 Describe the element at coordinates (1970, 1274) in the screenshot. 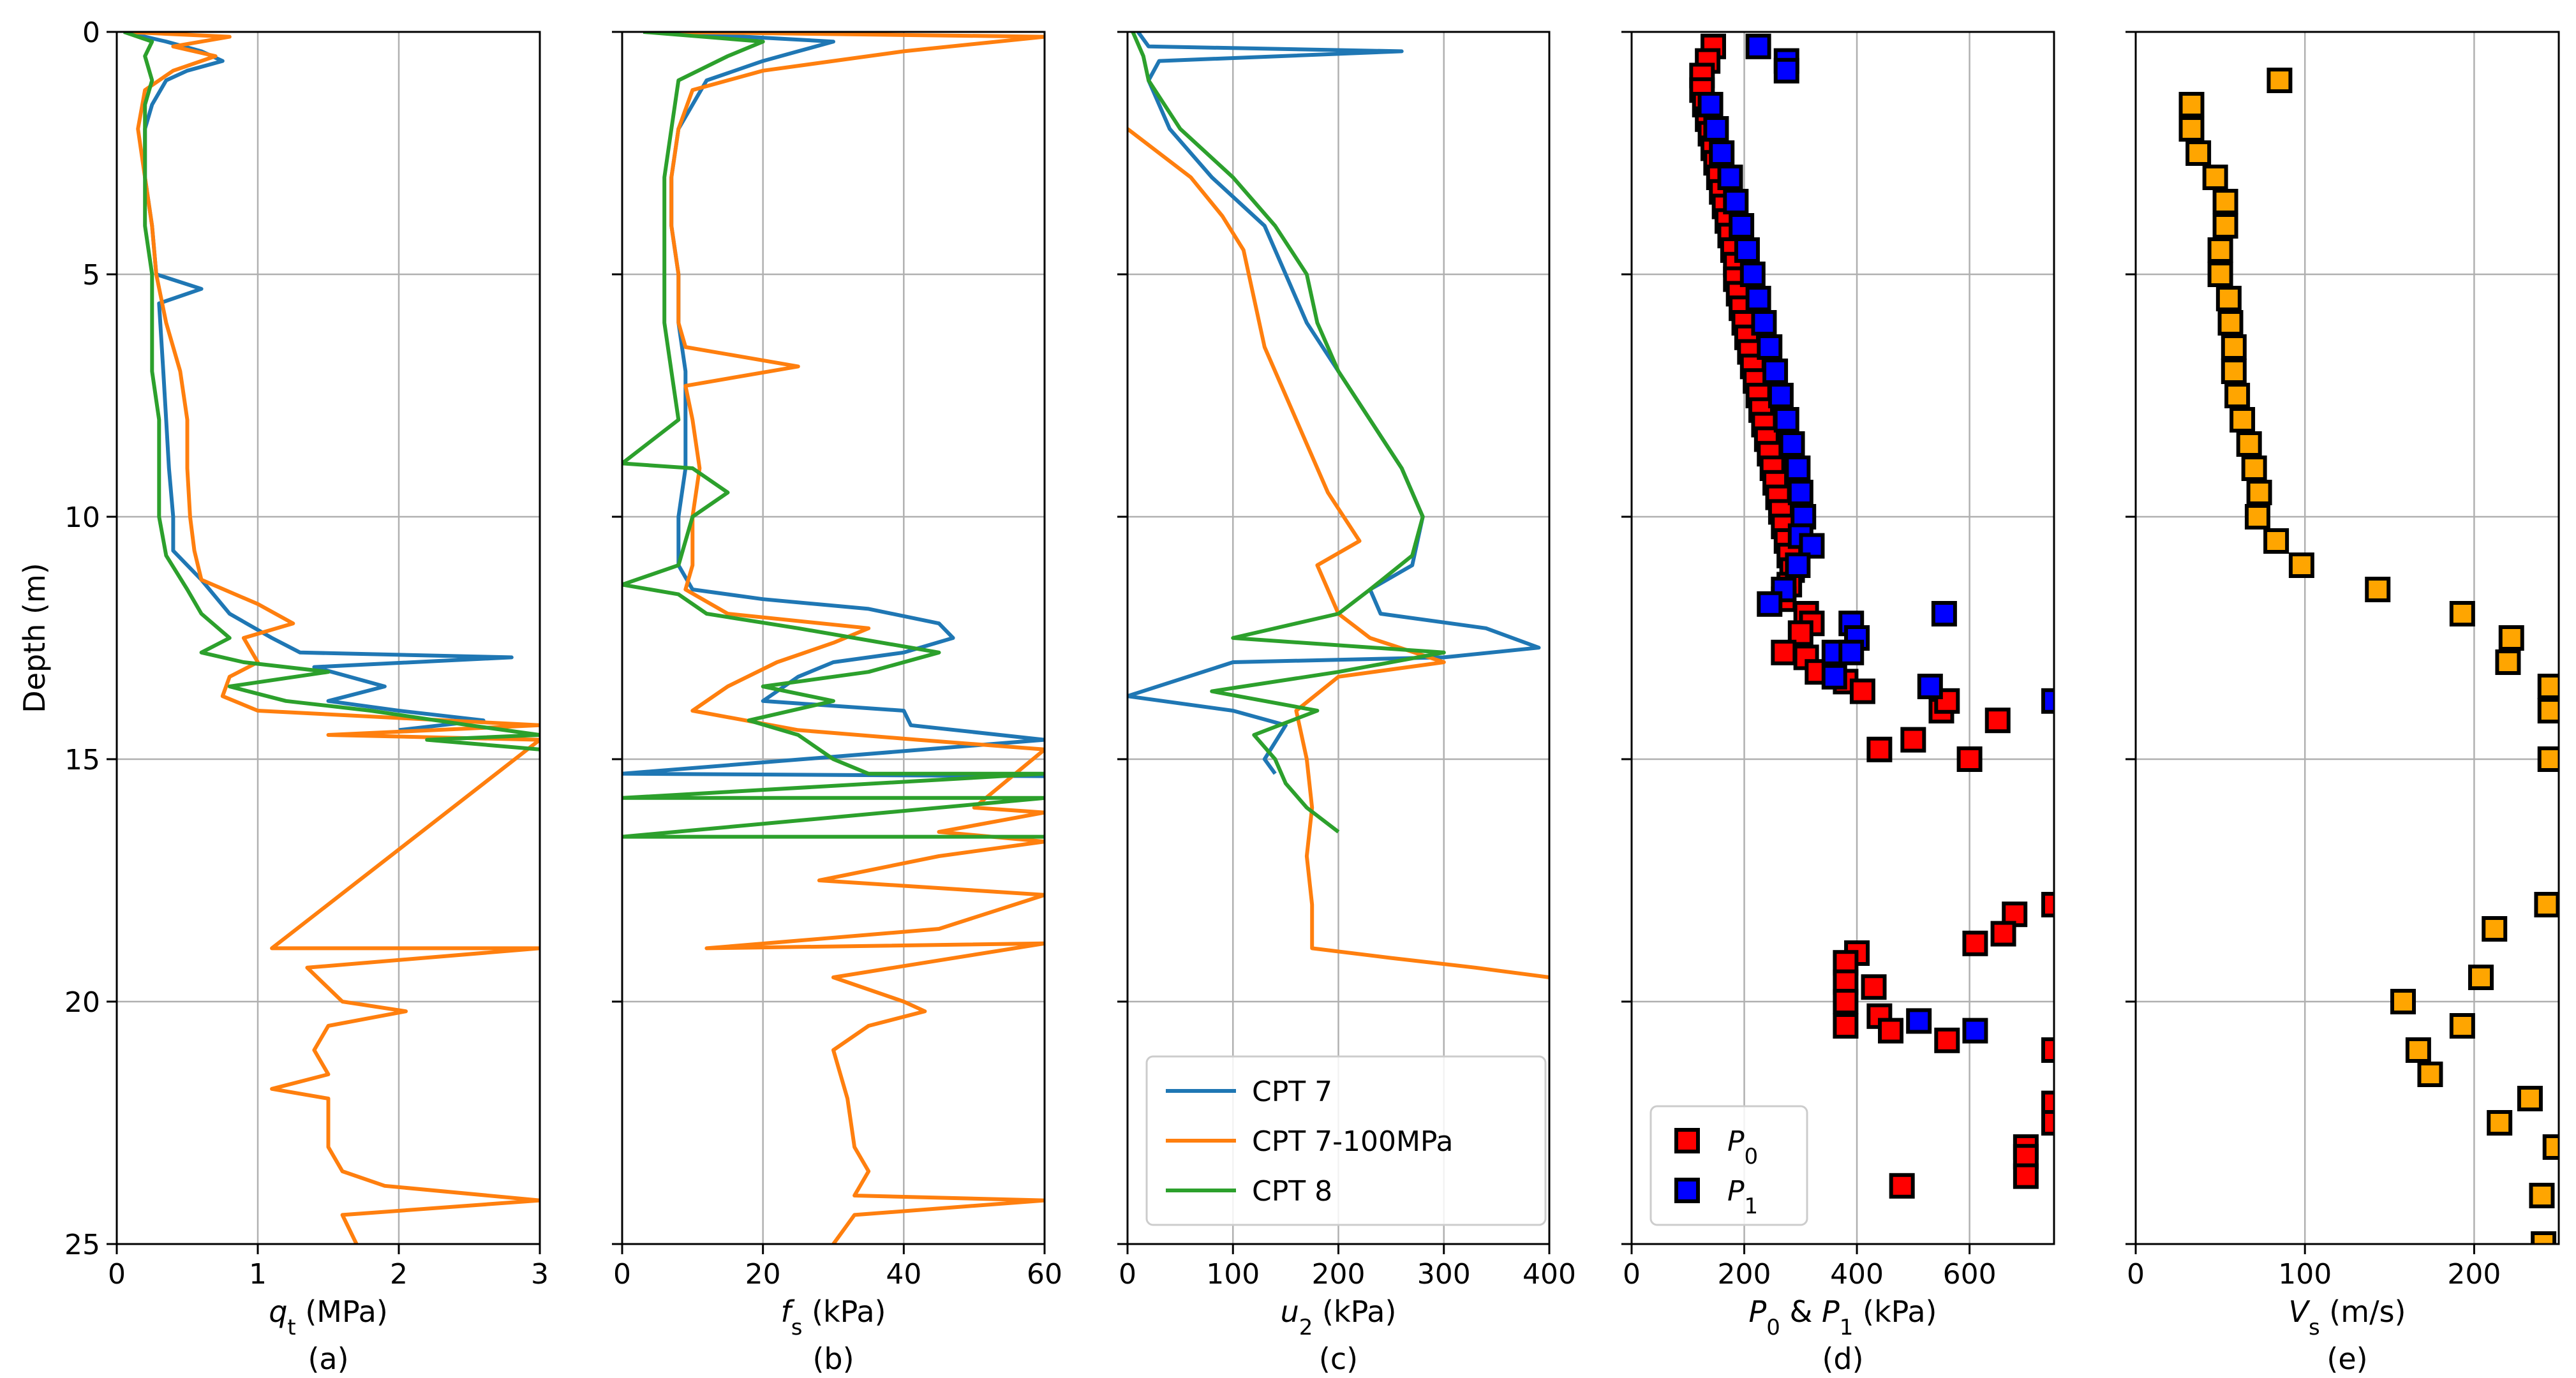

I see `xtick-label-d-3: 600` at that location.